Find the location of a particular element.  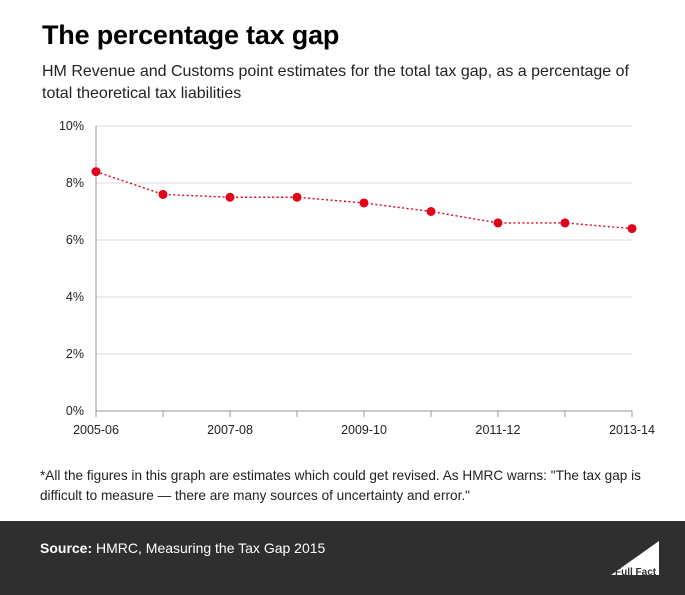

series-tax-gap is located at coordinates (364, 200).